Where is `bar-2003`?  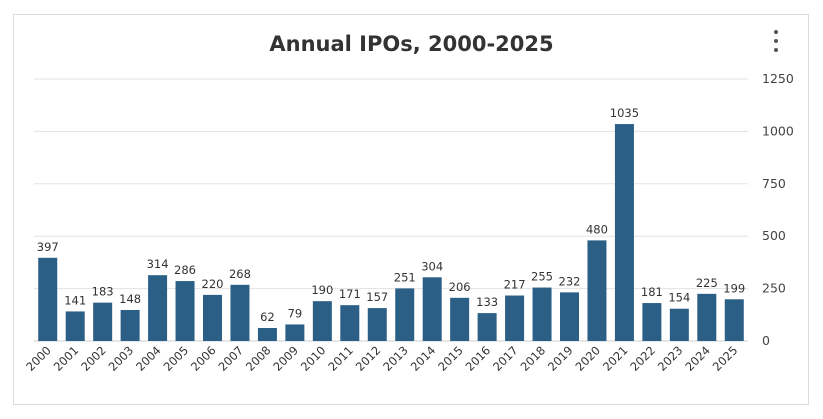 bar-2003 is located at coordinates (130, 325).